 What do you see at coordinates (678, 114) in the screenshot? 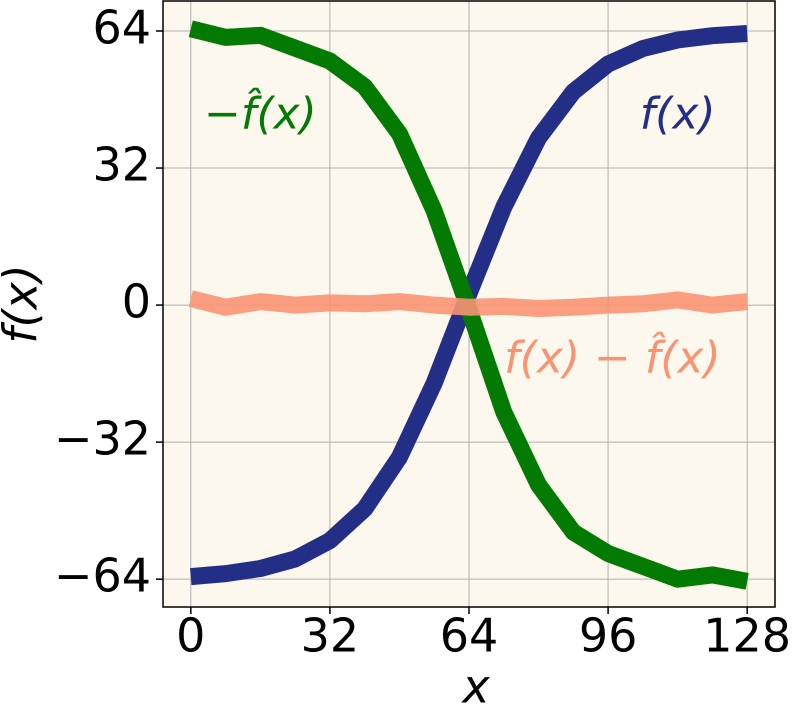
I see `series-label: f(x)` at bounding box center [678, 114].